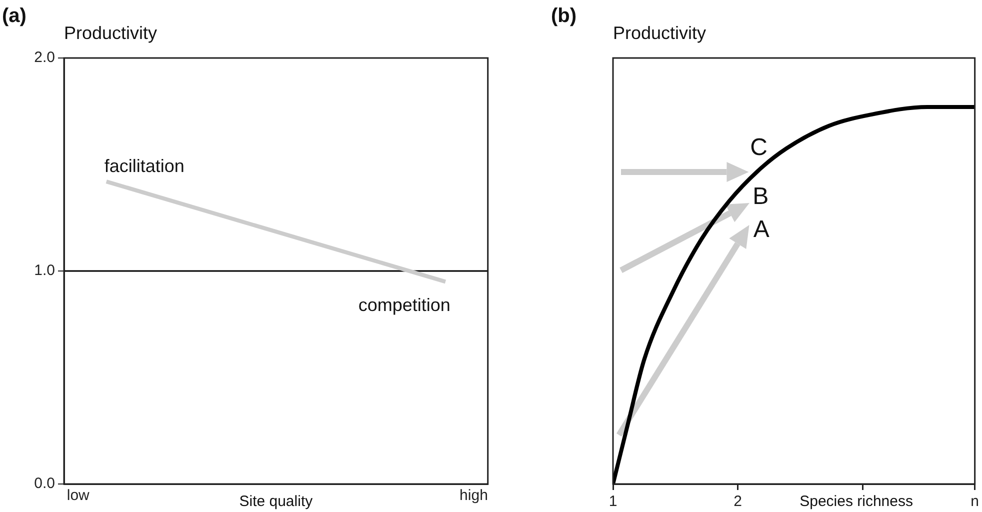  I want to click on x-tick-label: low, so click(78, 495).